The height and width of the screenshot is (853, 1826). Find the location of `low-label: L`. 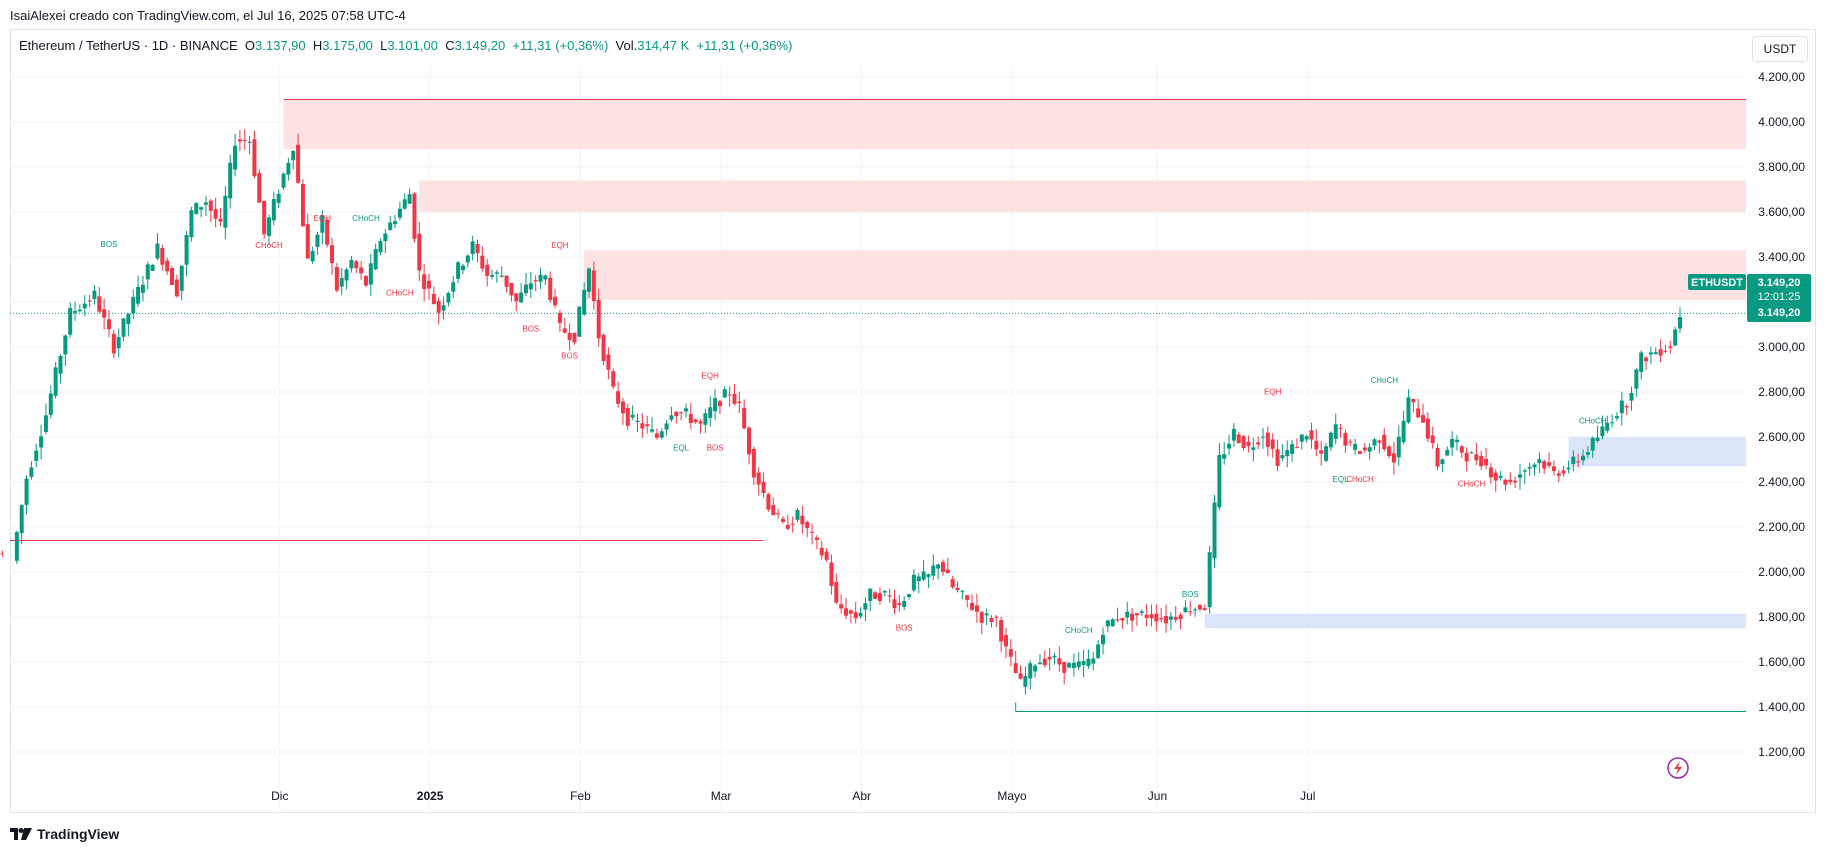

low-label: L is located at coordinates (384, 45).